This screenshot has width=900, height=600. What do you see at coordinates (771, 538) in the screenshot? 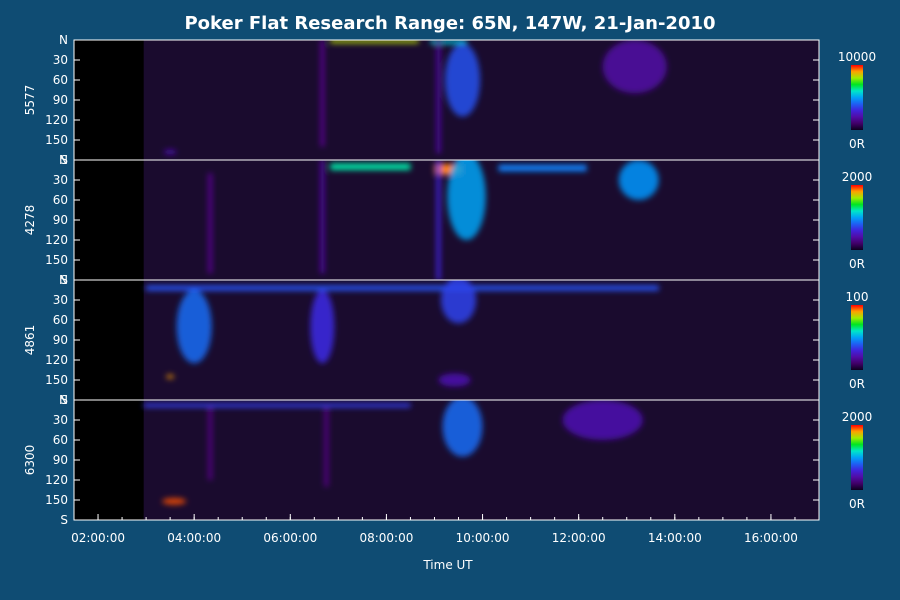
I see `x-tick-label: 16:00:00` at bounding box center [771, 538].